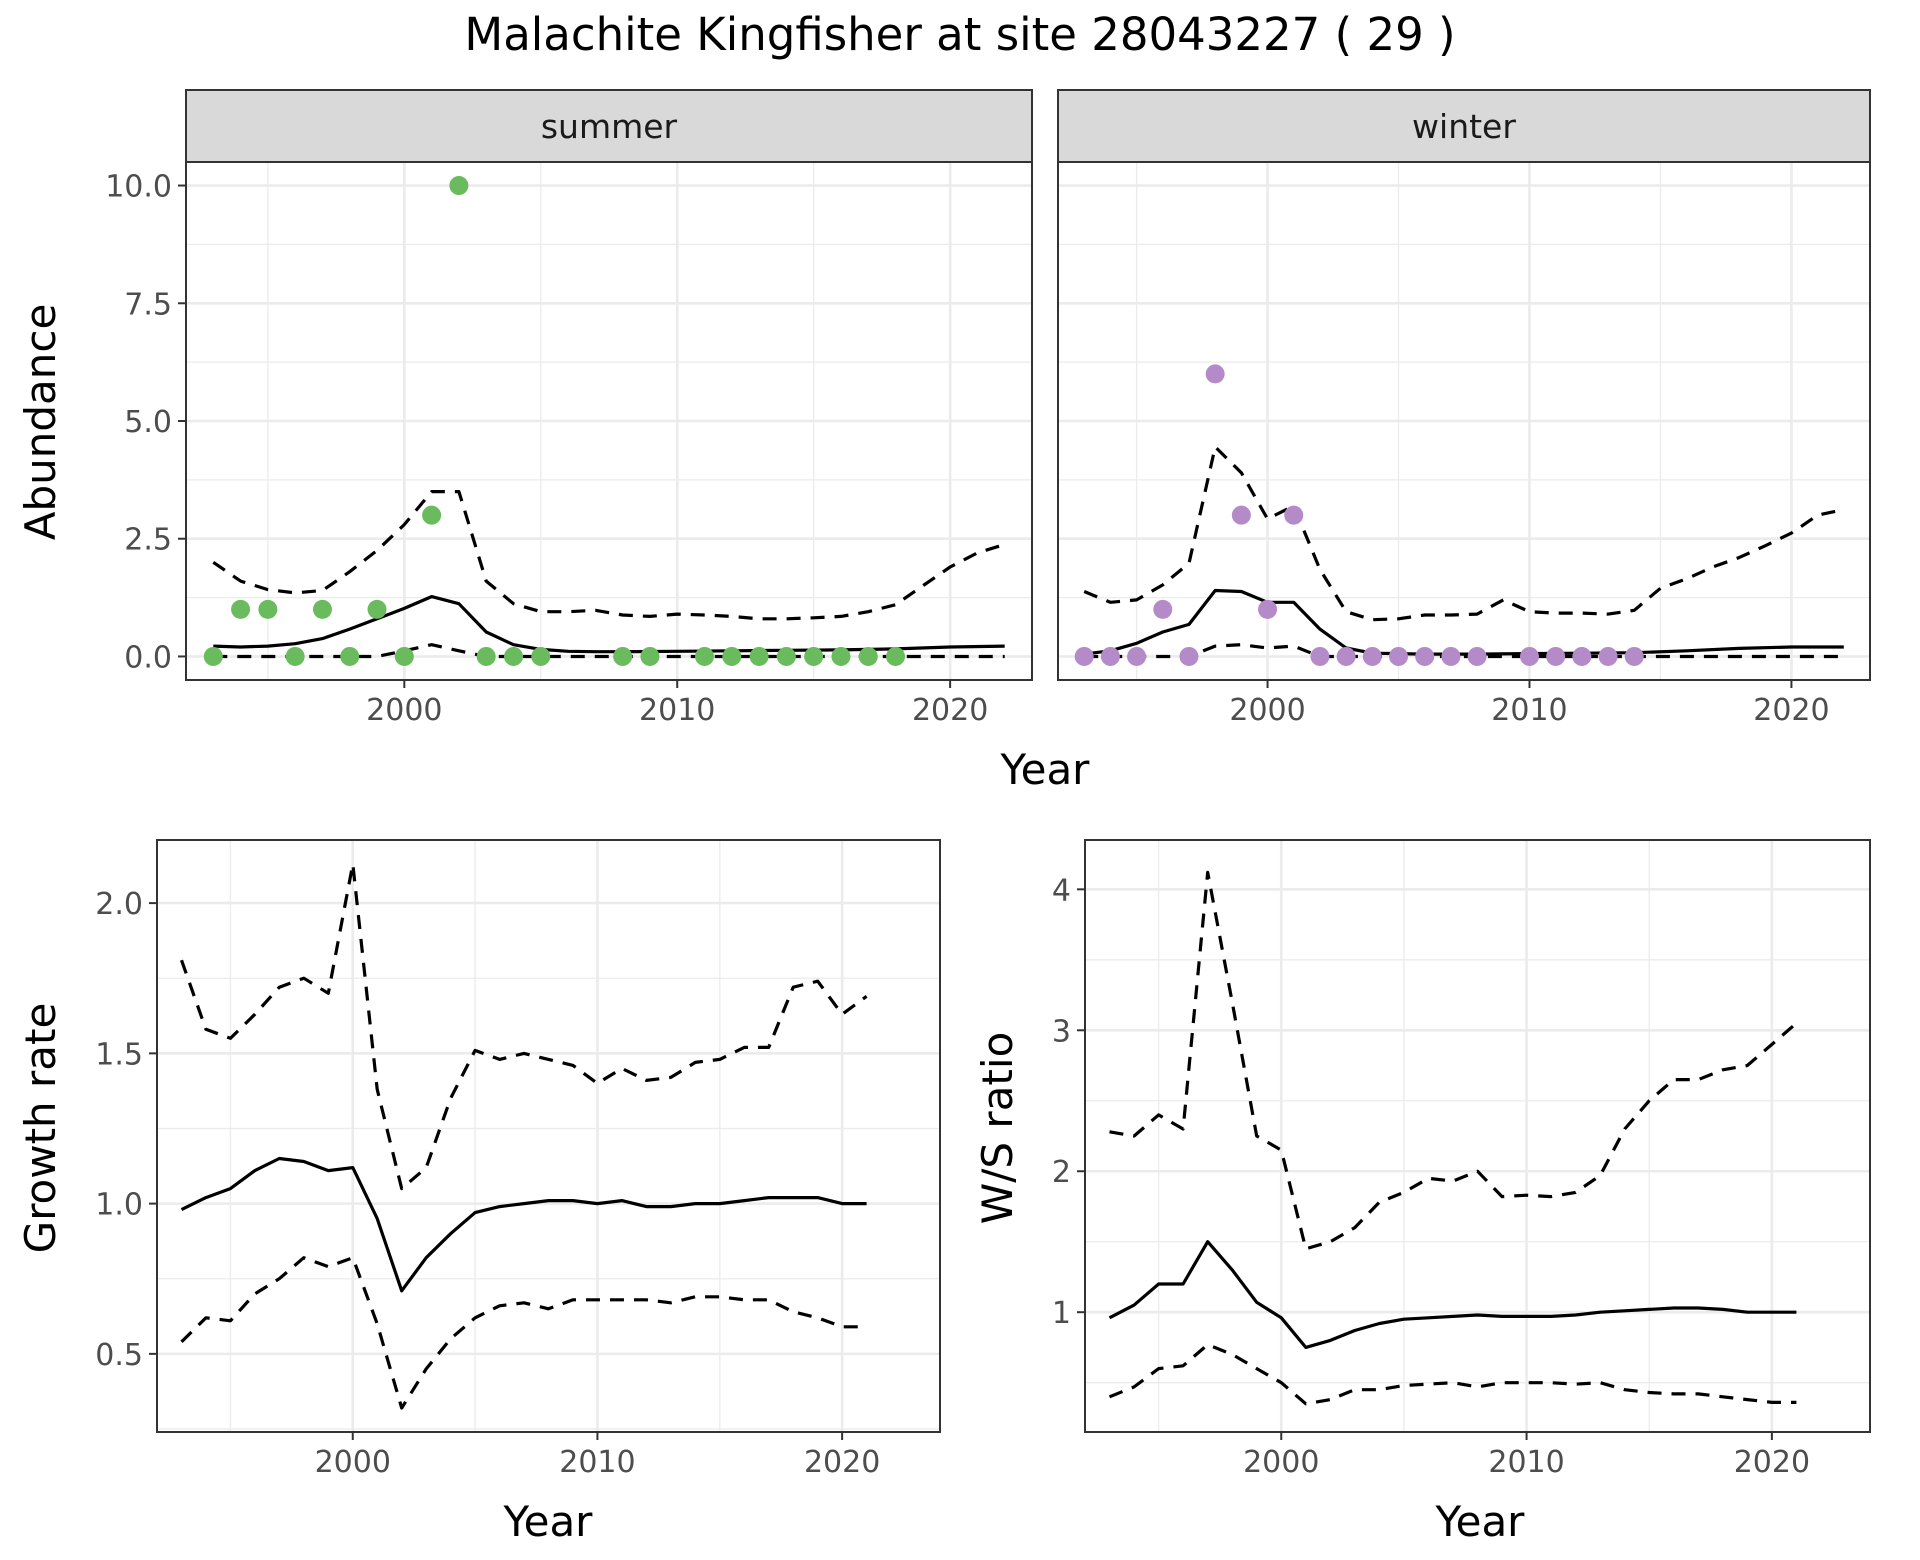 The width and height of the screenshot is (1920, 1560). Describe the element at coordinates (950, 710) in the screenshot. I see `abundance-summer-x-tick-label: 2020` at that location.